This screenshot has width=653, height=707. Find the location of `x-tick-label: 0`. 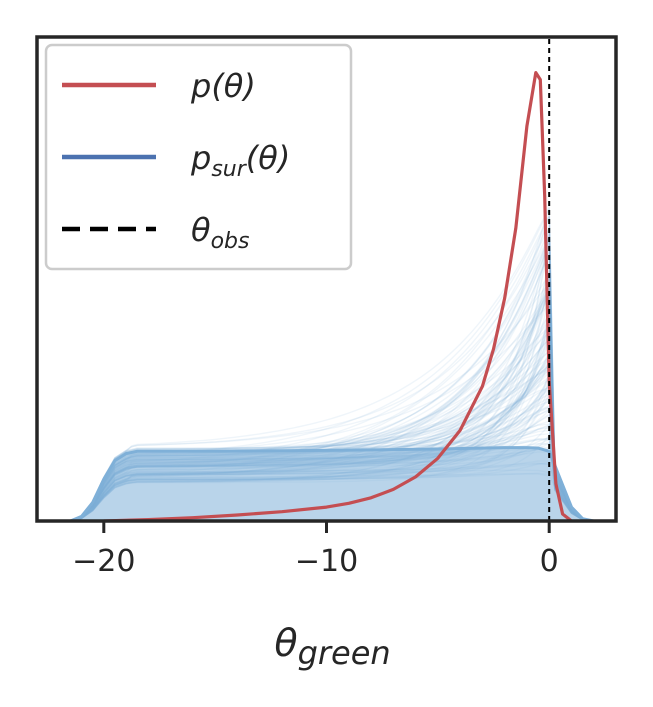

x-tick-label: 0 is located at coordinates (549, 561).